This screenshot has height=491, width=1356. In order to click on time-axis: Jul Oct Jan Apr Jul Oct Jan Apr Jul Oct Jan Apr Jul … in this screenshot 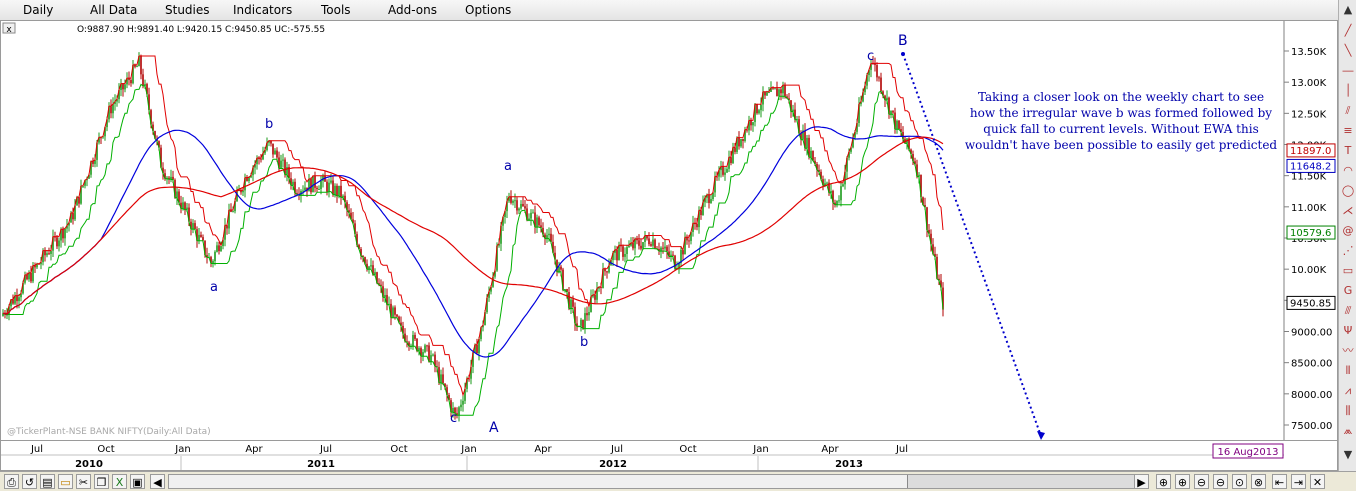, I will do `click(669, 456)`.